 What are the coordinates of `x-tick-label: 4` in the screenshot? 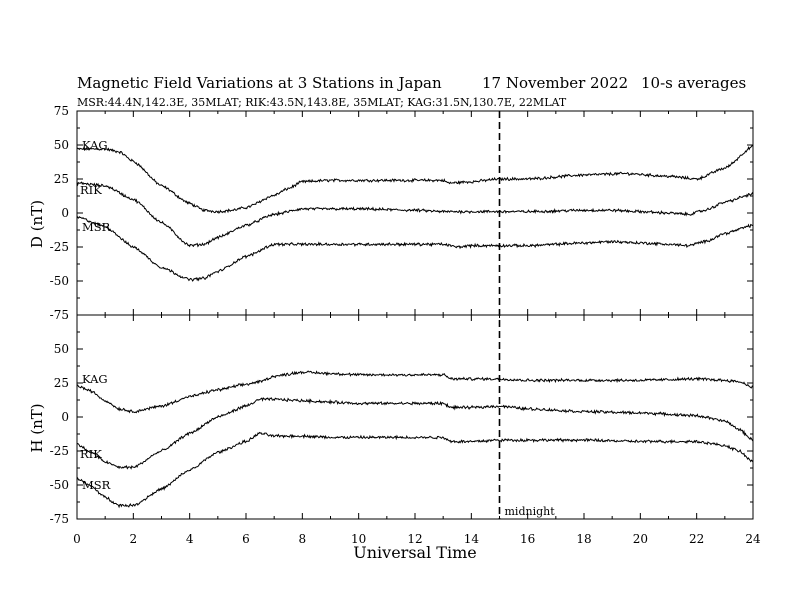 It's located at (190, 539).